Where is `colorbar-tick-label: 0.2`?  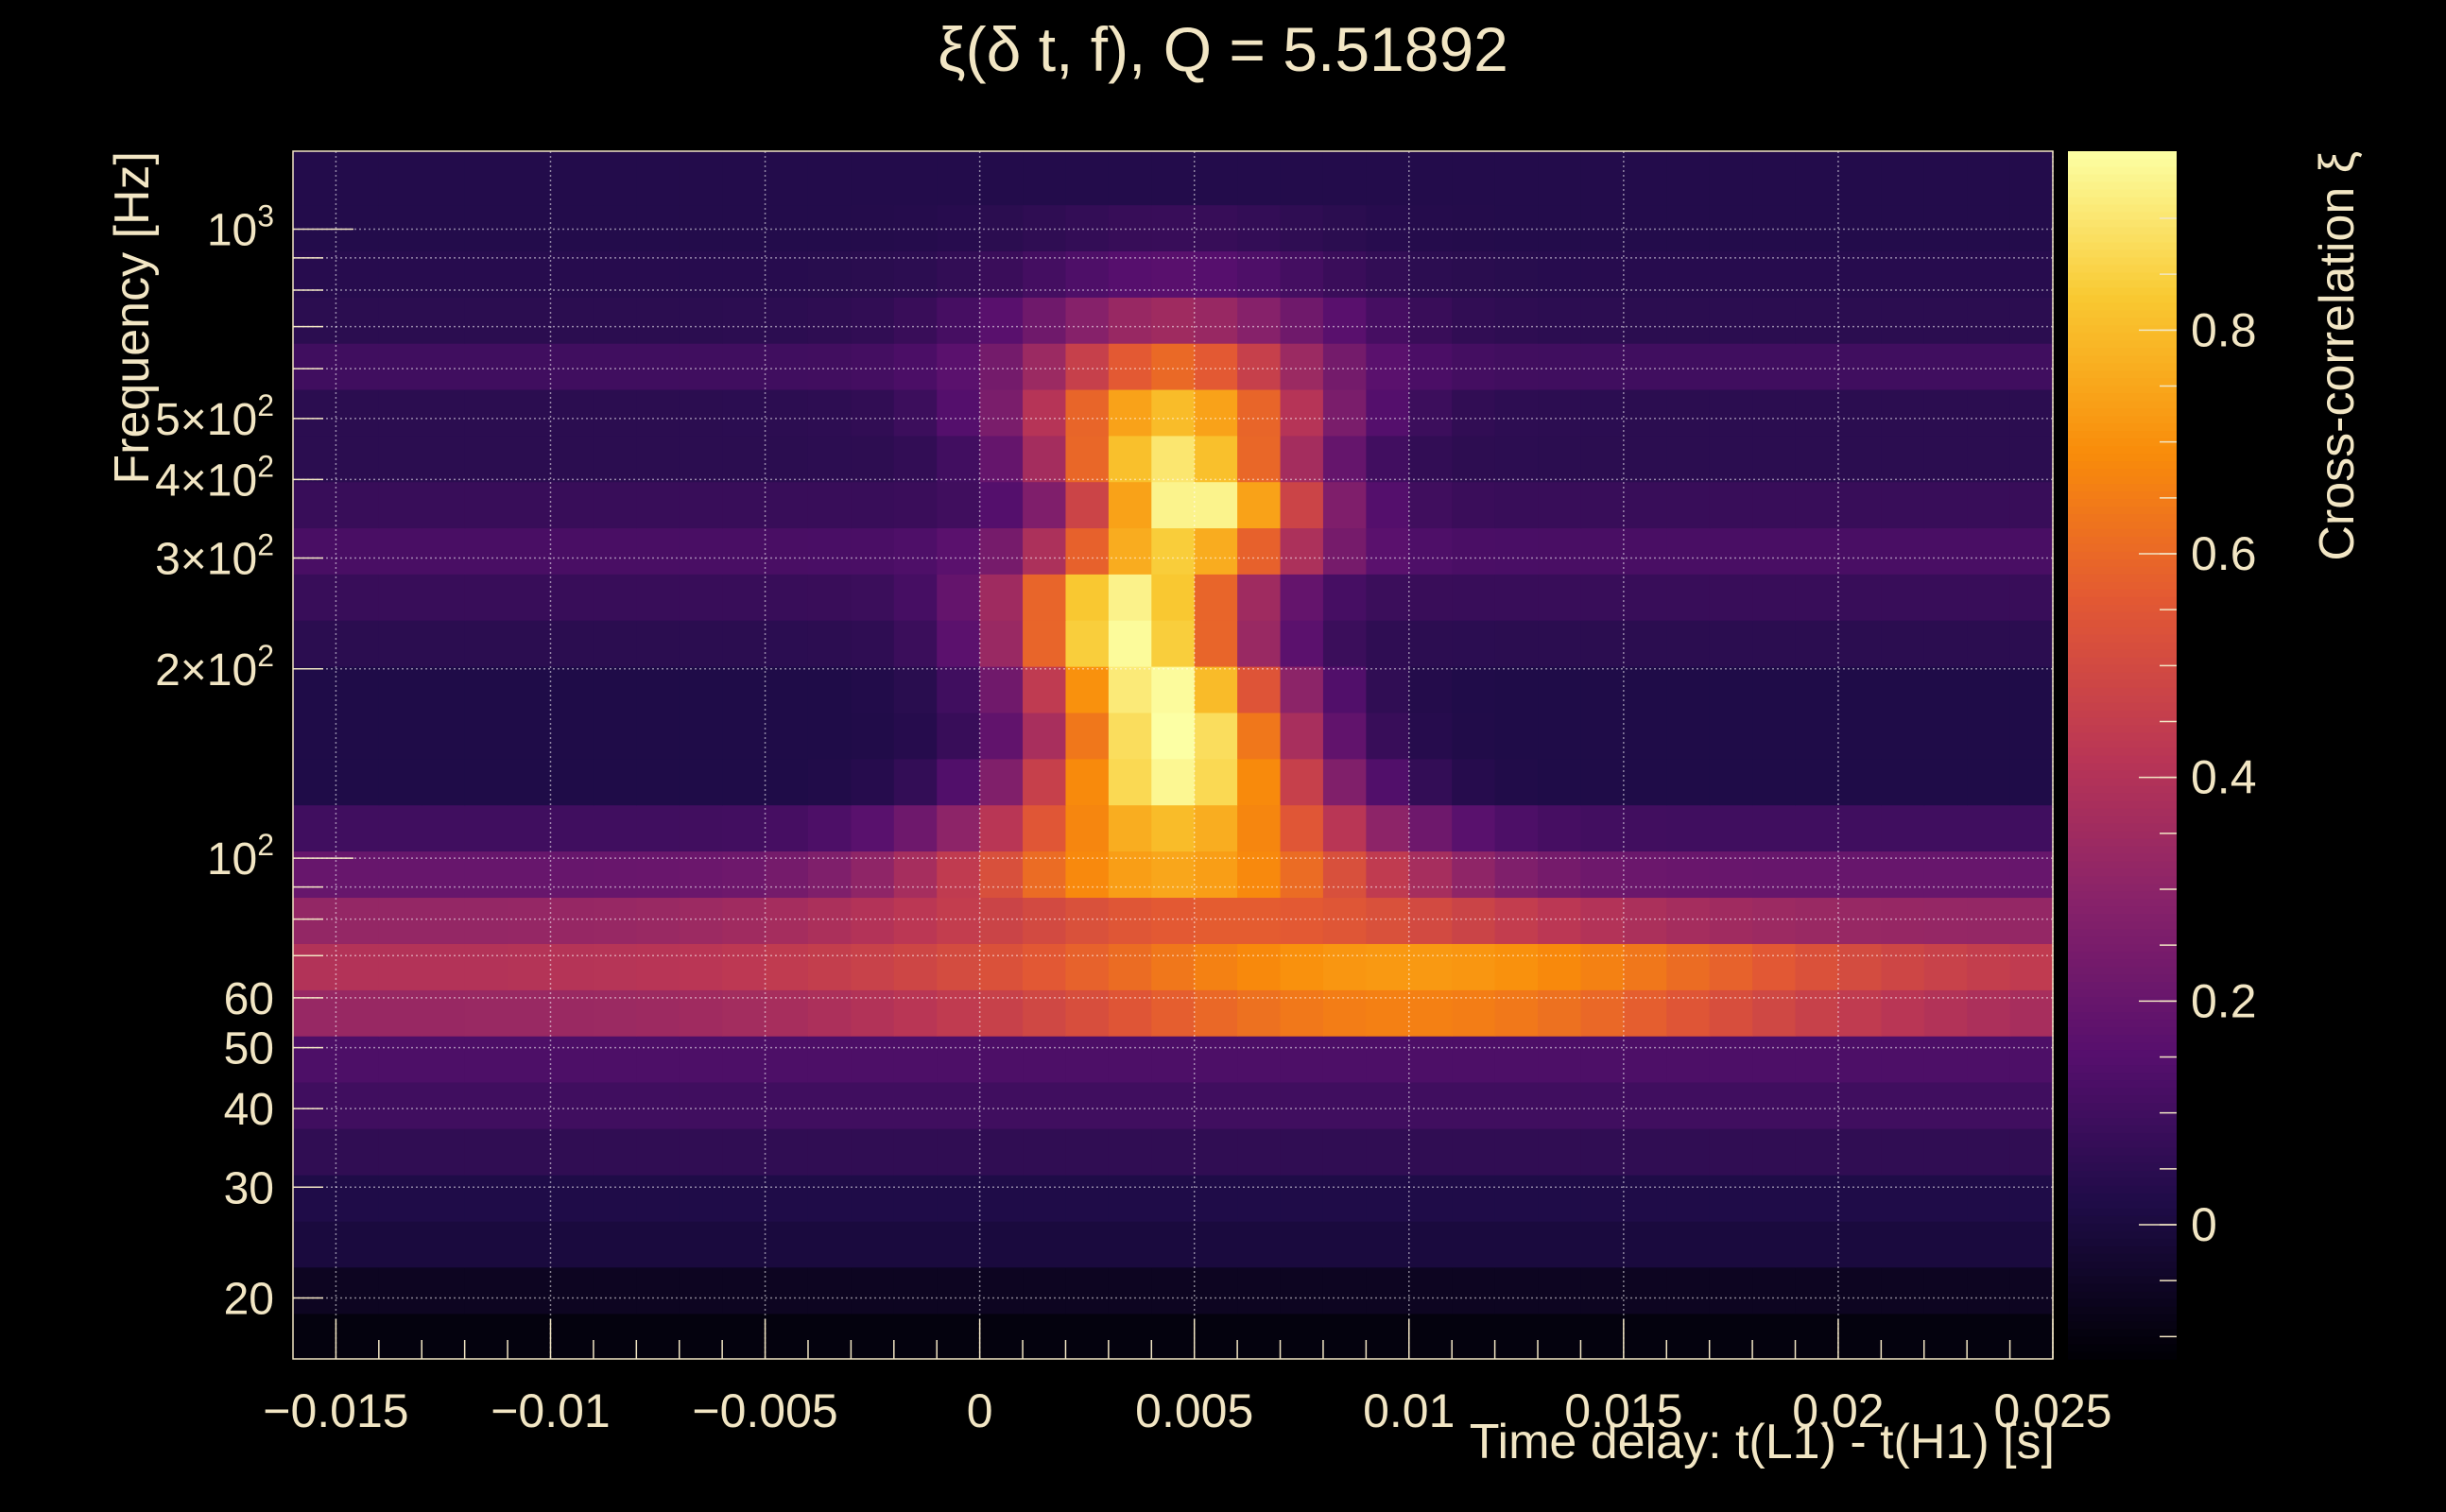
colorbar-tick-label: 0.2 is located at coordinates (2224, 1000).